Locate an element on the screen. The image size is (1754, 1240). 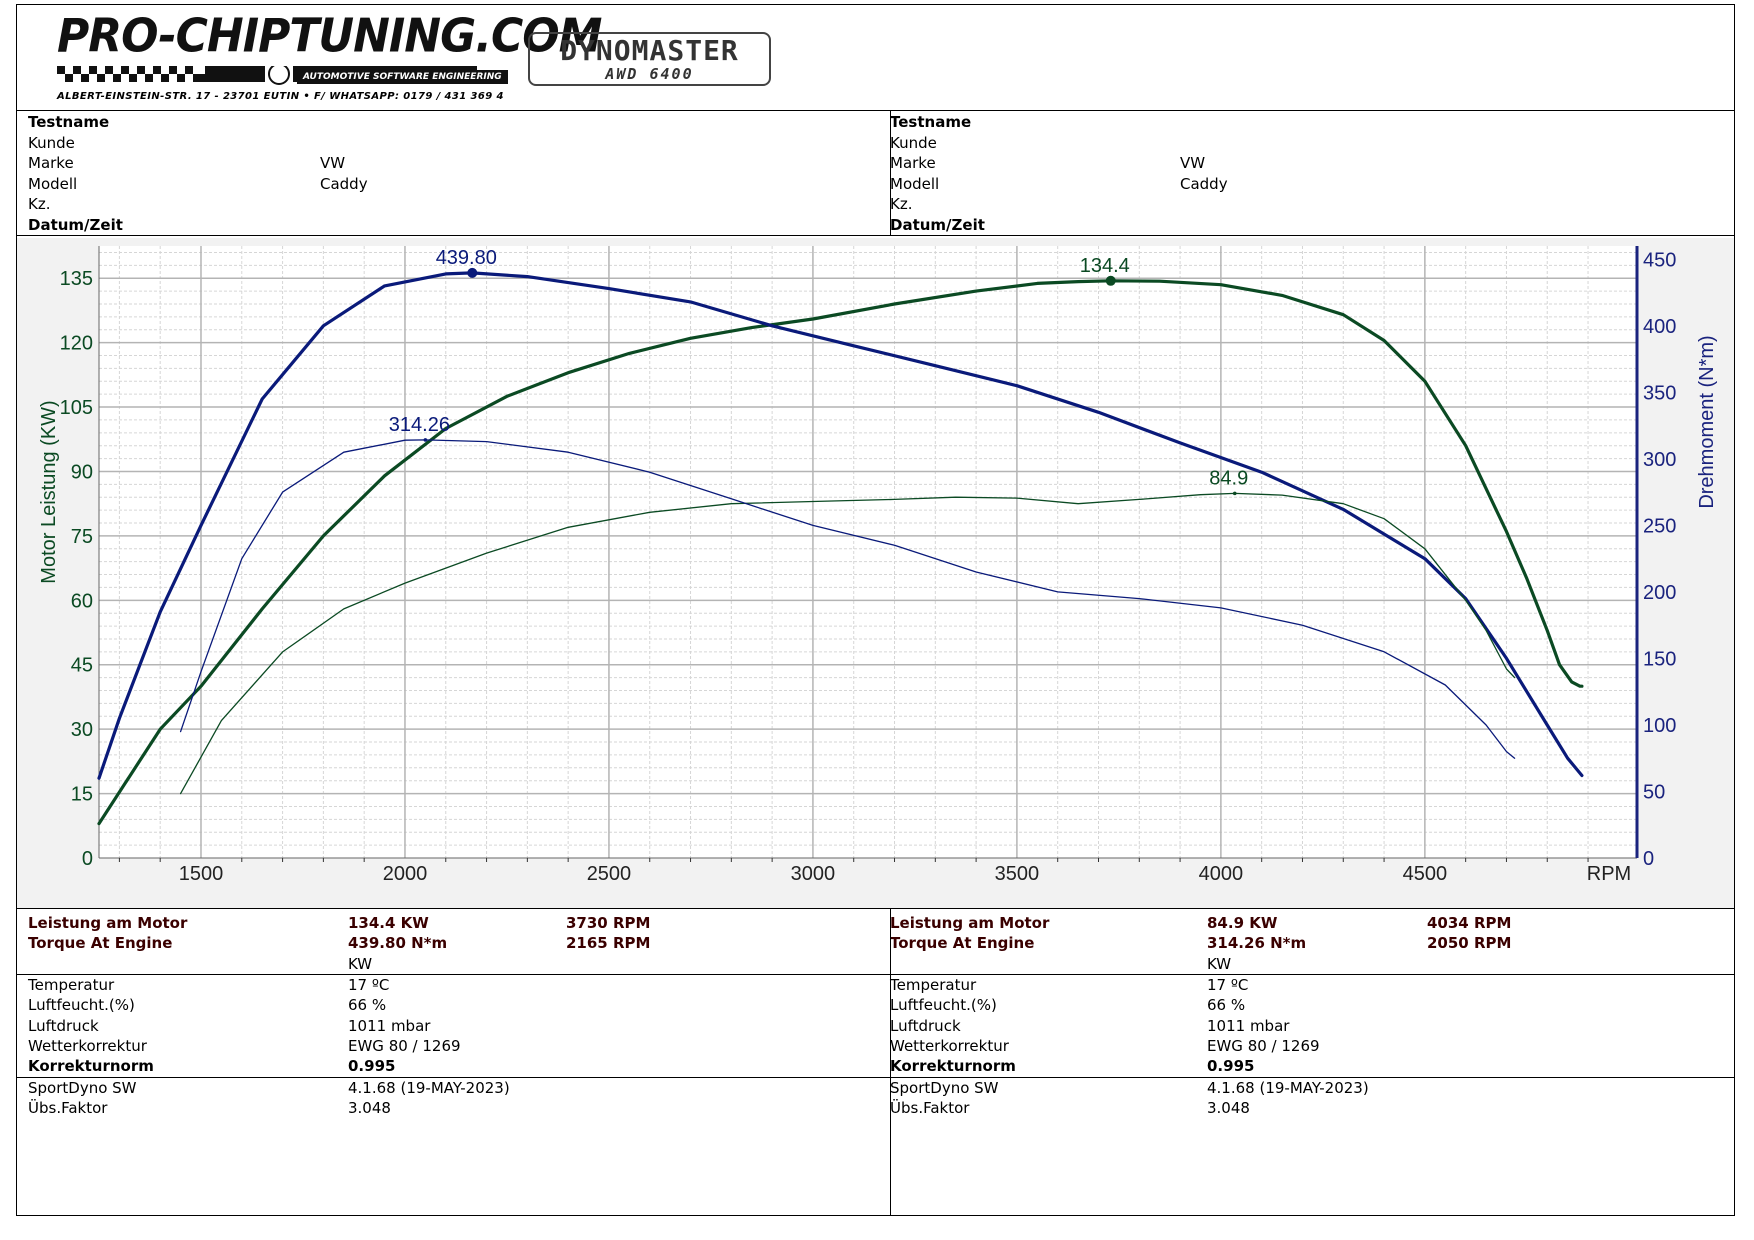
y-tick-label: 60 is located at coordinates (82, 601).